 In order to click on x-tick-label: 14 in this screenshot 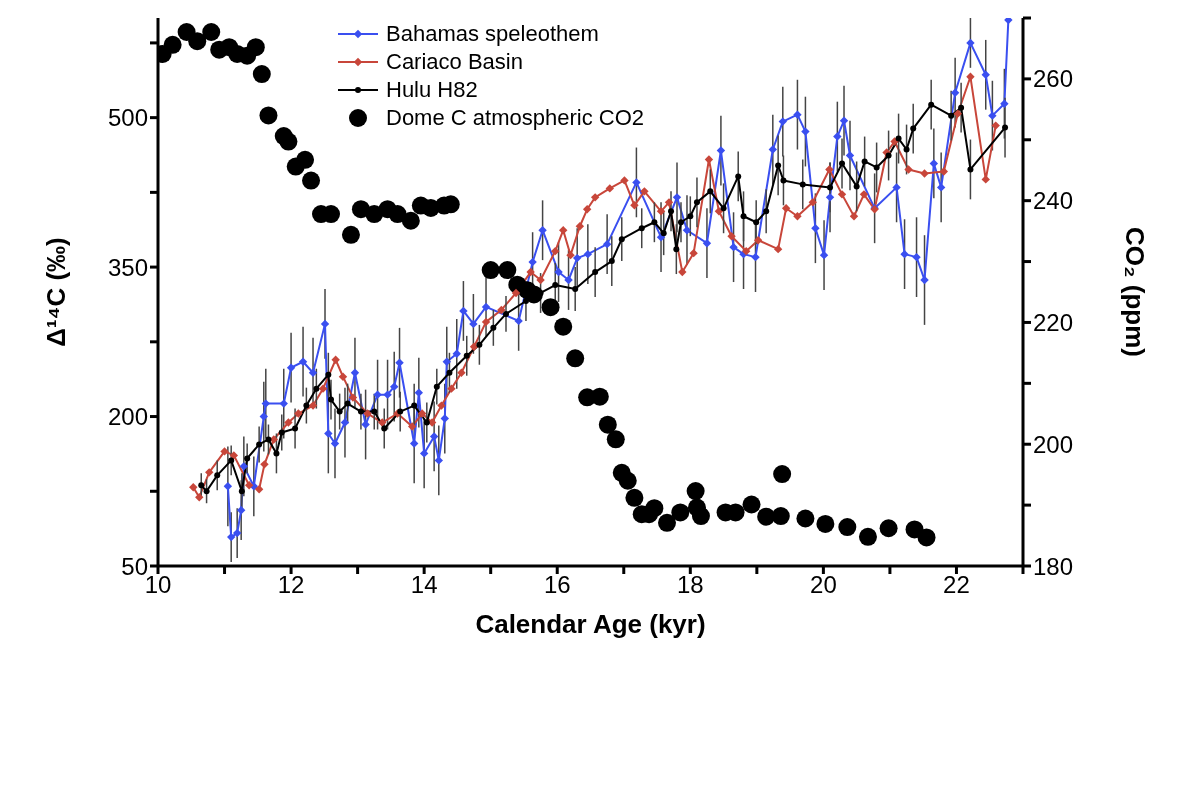, I will do `click(424, 585)`.